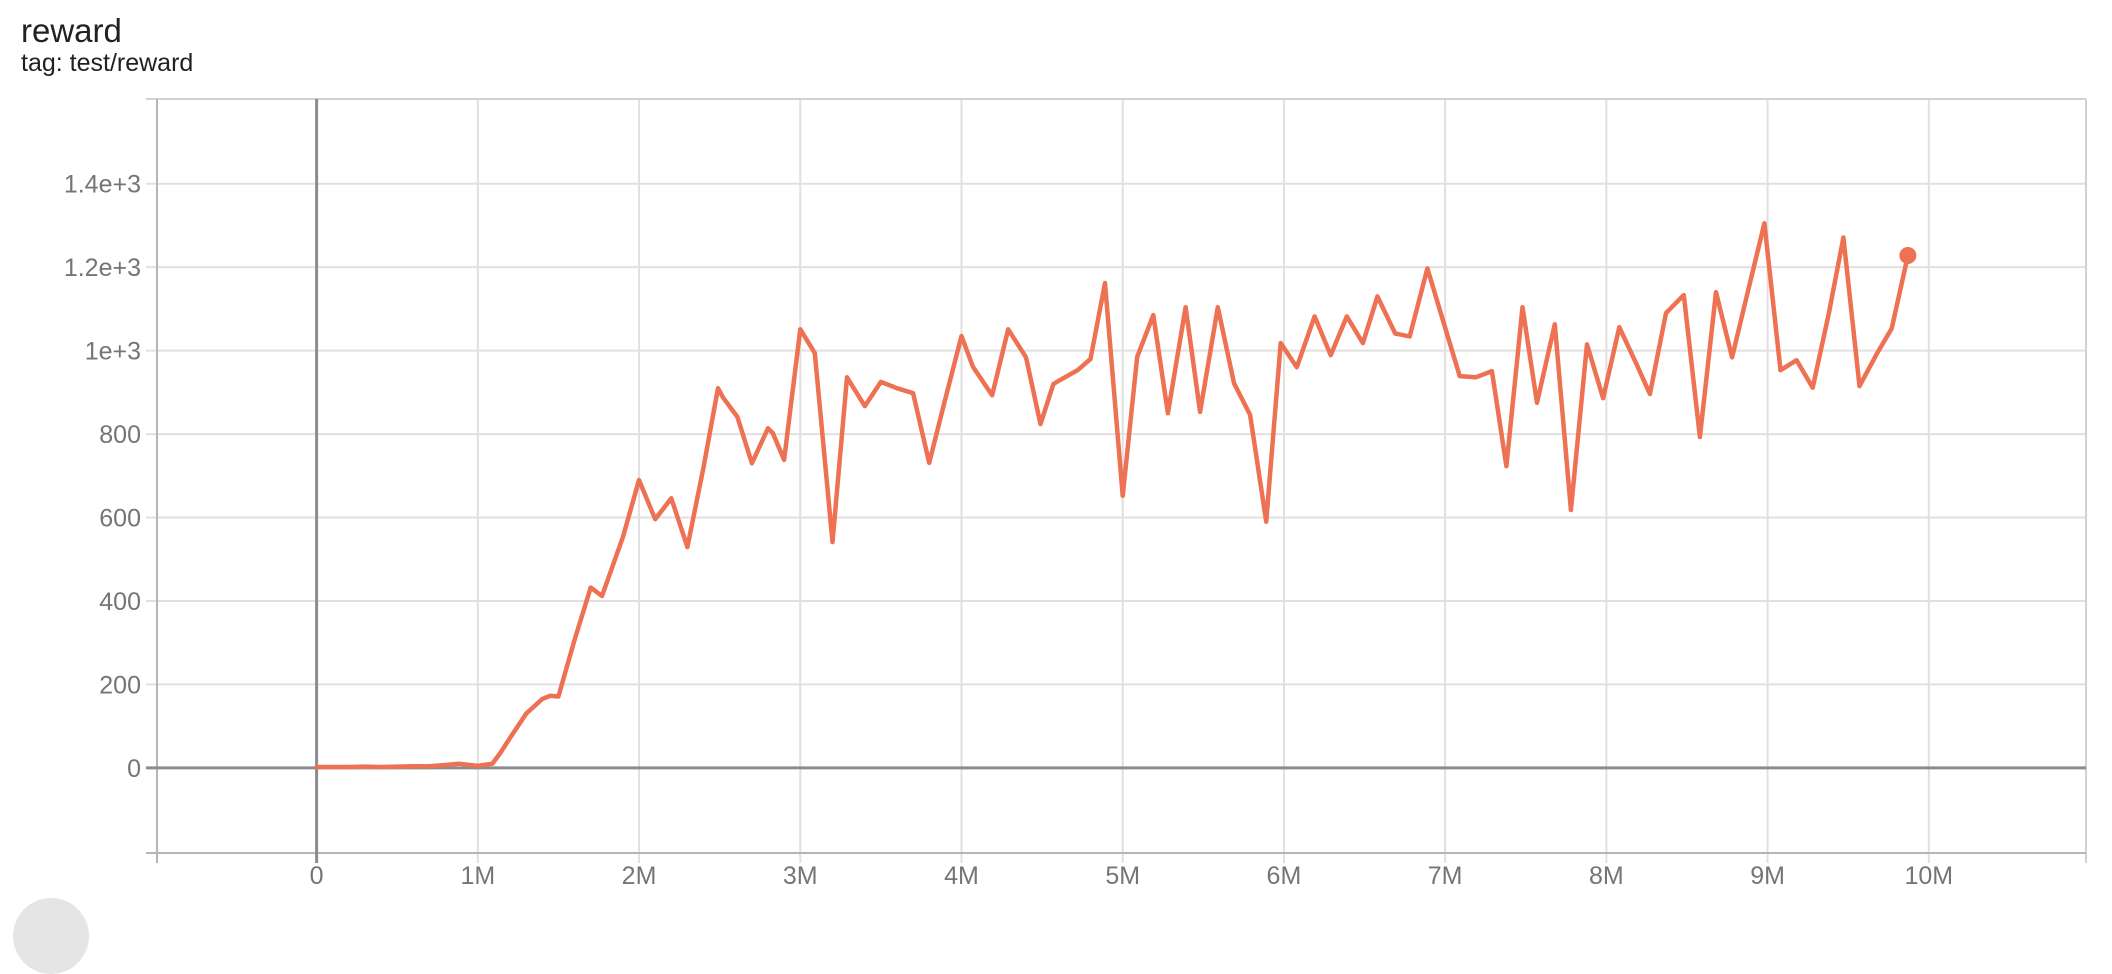 This screenshot has height=974, width=2112. Describe the element at coordinates (120, 435) in the screenshot. I see `y-tick-label: 800` at that location.